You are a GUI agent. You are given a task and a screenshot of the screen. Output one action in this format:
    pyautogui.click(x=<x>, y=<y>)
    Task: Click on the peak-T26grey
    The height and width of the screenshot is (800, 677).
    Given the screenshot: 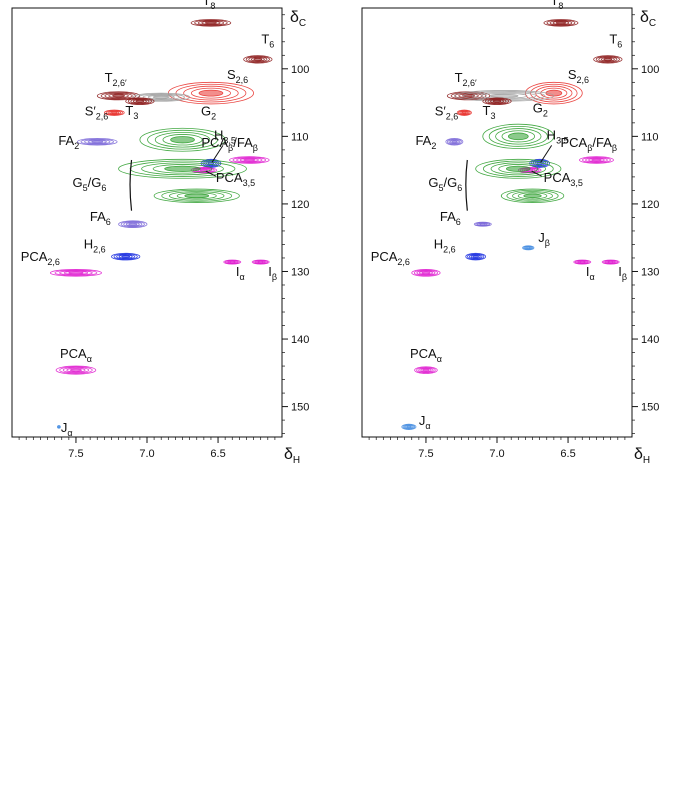 What is the action you would take?
    pyautogui.click(x=161, y=97)
    